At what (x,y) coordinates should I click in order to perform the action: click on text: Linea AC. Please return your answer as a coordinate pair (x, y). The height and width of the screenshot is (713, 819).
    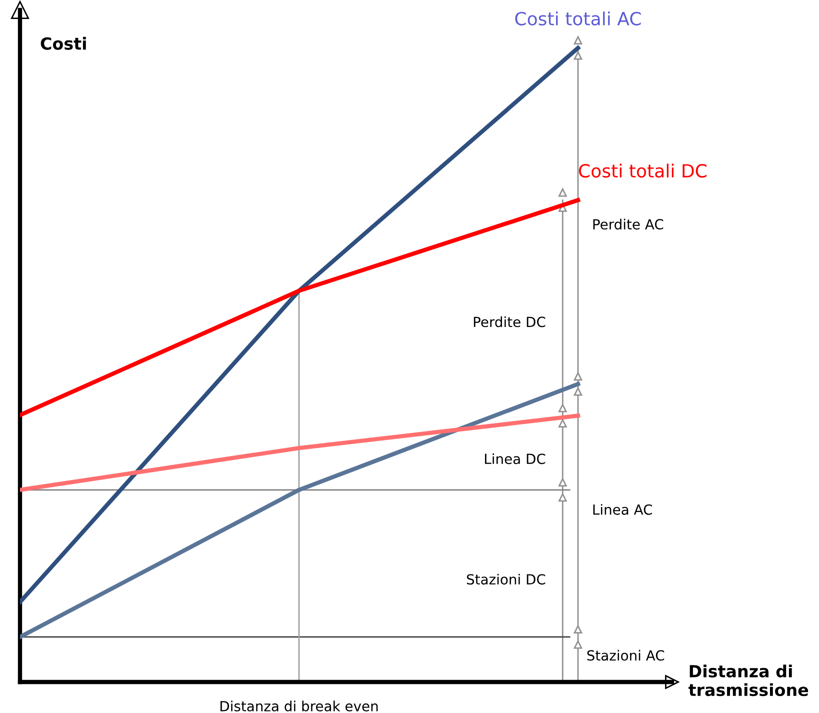
    Looking at the image, I should click on (622, 509).